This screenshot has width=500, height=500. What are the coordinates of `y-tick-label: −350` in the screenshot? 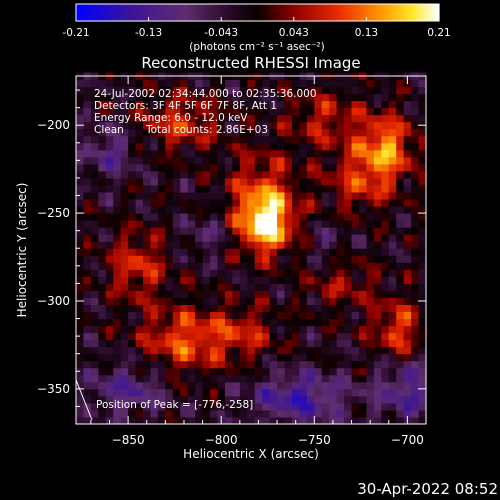 It's located at (53, 389).